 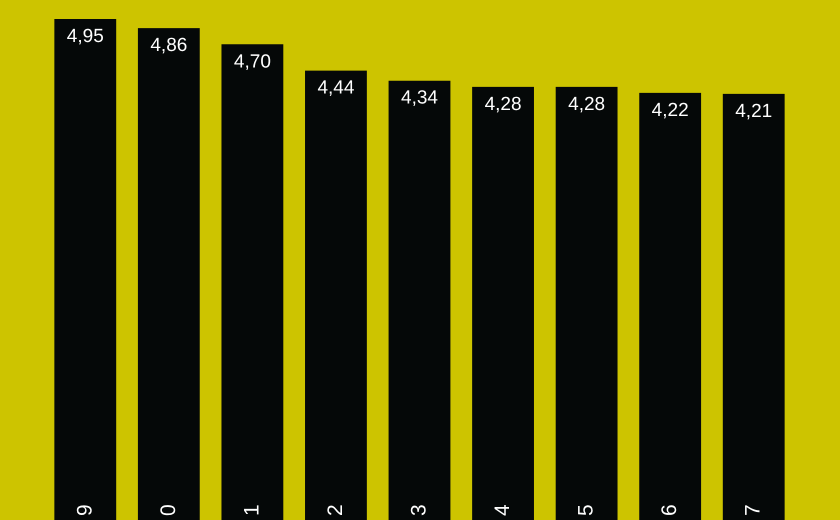 What do you see at coordinates (670, 110) in the screenshot?
I see `data-label: 4,22` at bounding box center [670, 110].